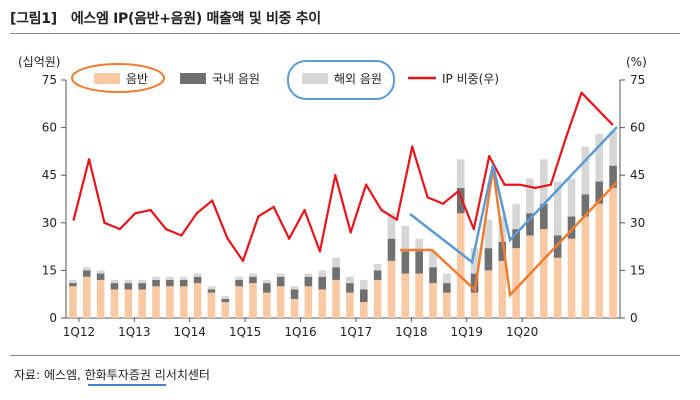 The width and height of the screenshot is (700, 400). What do you see at coordinates (637, 80) in the screenshot?
I see `y-right-tick-label: 75` at bounding box center [637, 80].